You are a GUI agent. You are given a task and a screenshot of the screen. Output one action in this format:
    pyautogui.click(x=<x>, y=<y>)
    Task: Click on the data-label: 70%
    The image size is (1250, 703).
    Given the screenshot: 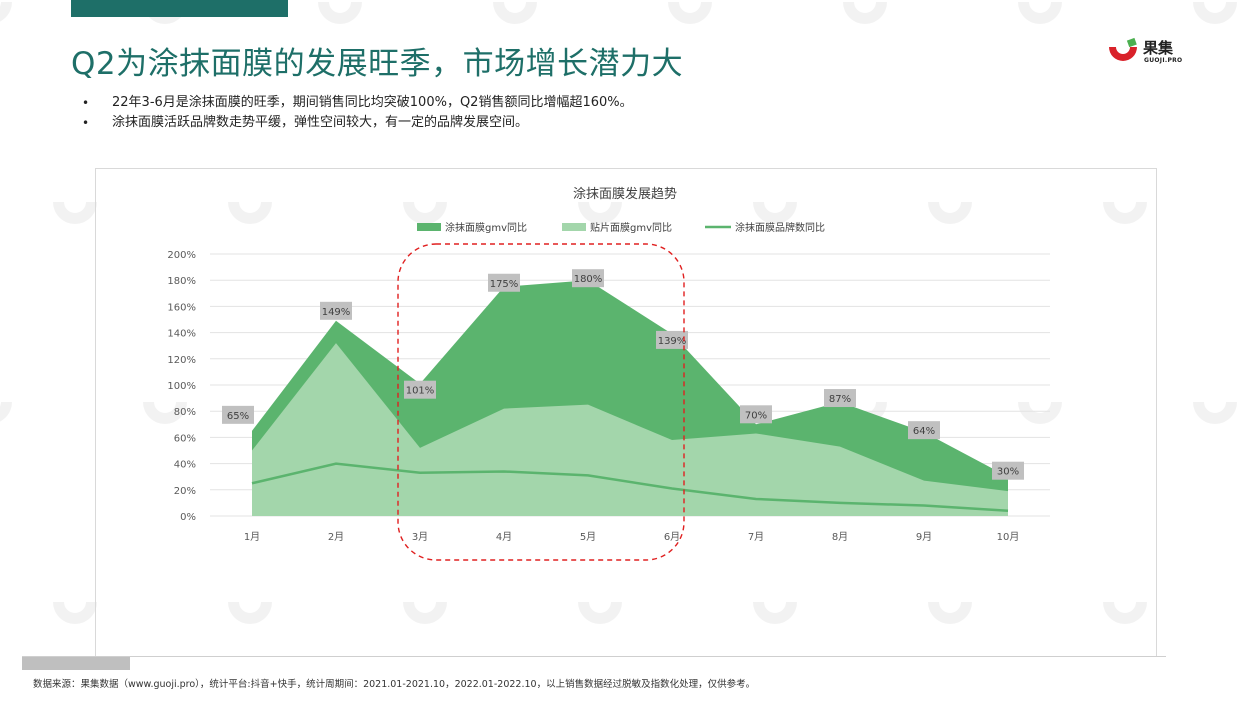 What is the action you would take?
    pyautogui.click(x=756, y=415)
    